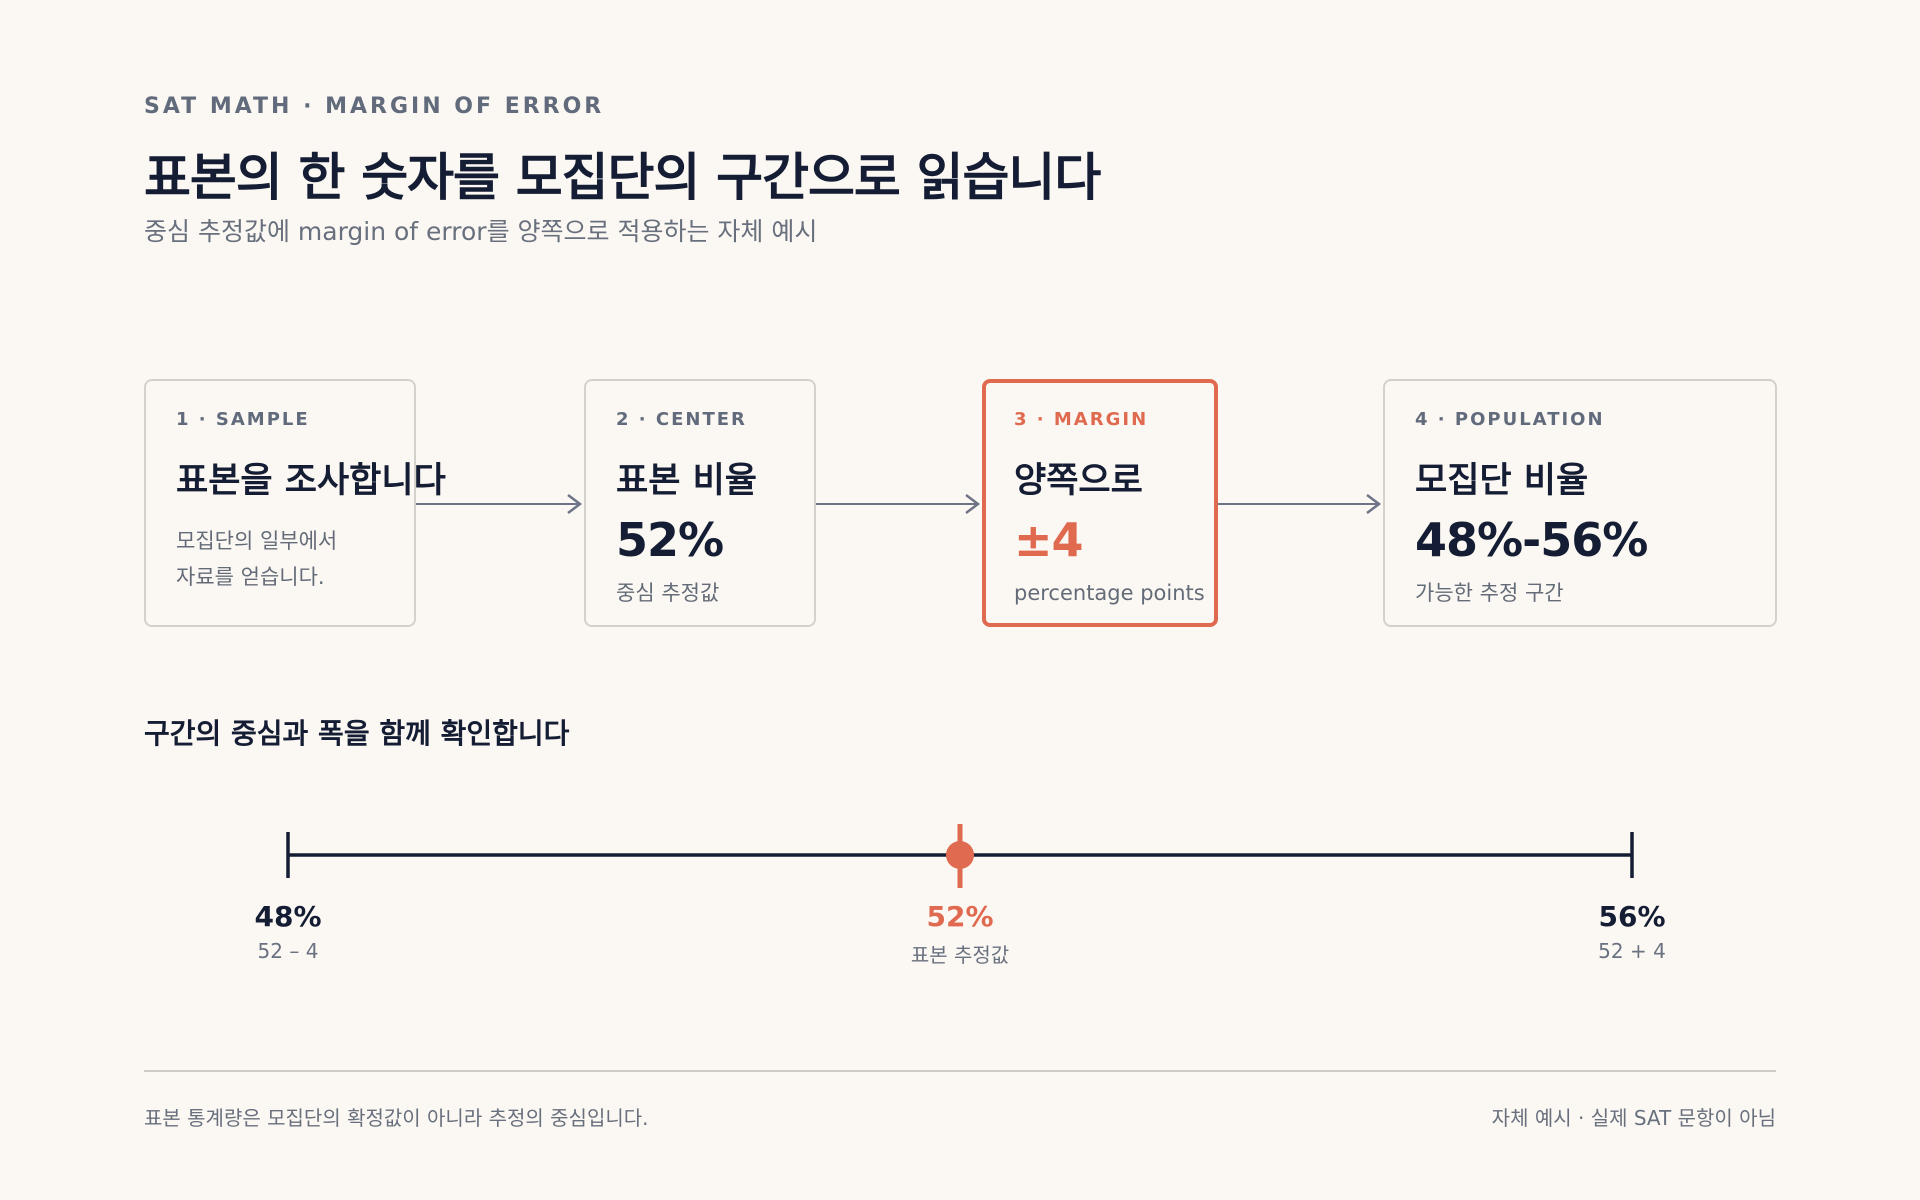  I want to click on interval-high-note: 52 + 4, so click(1632, 951).